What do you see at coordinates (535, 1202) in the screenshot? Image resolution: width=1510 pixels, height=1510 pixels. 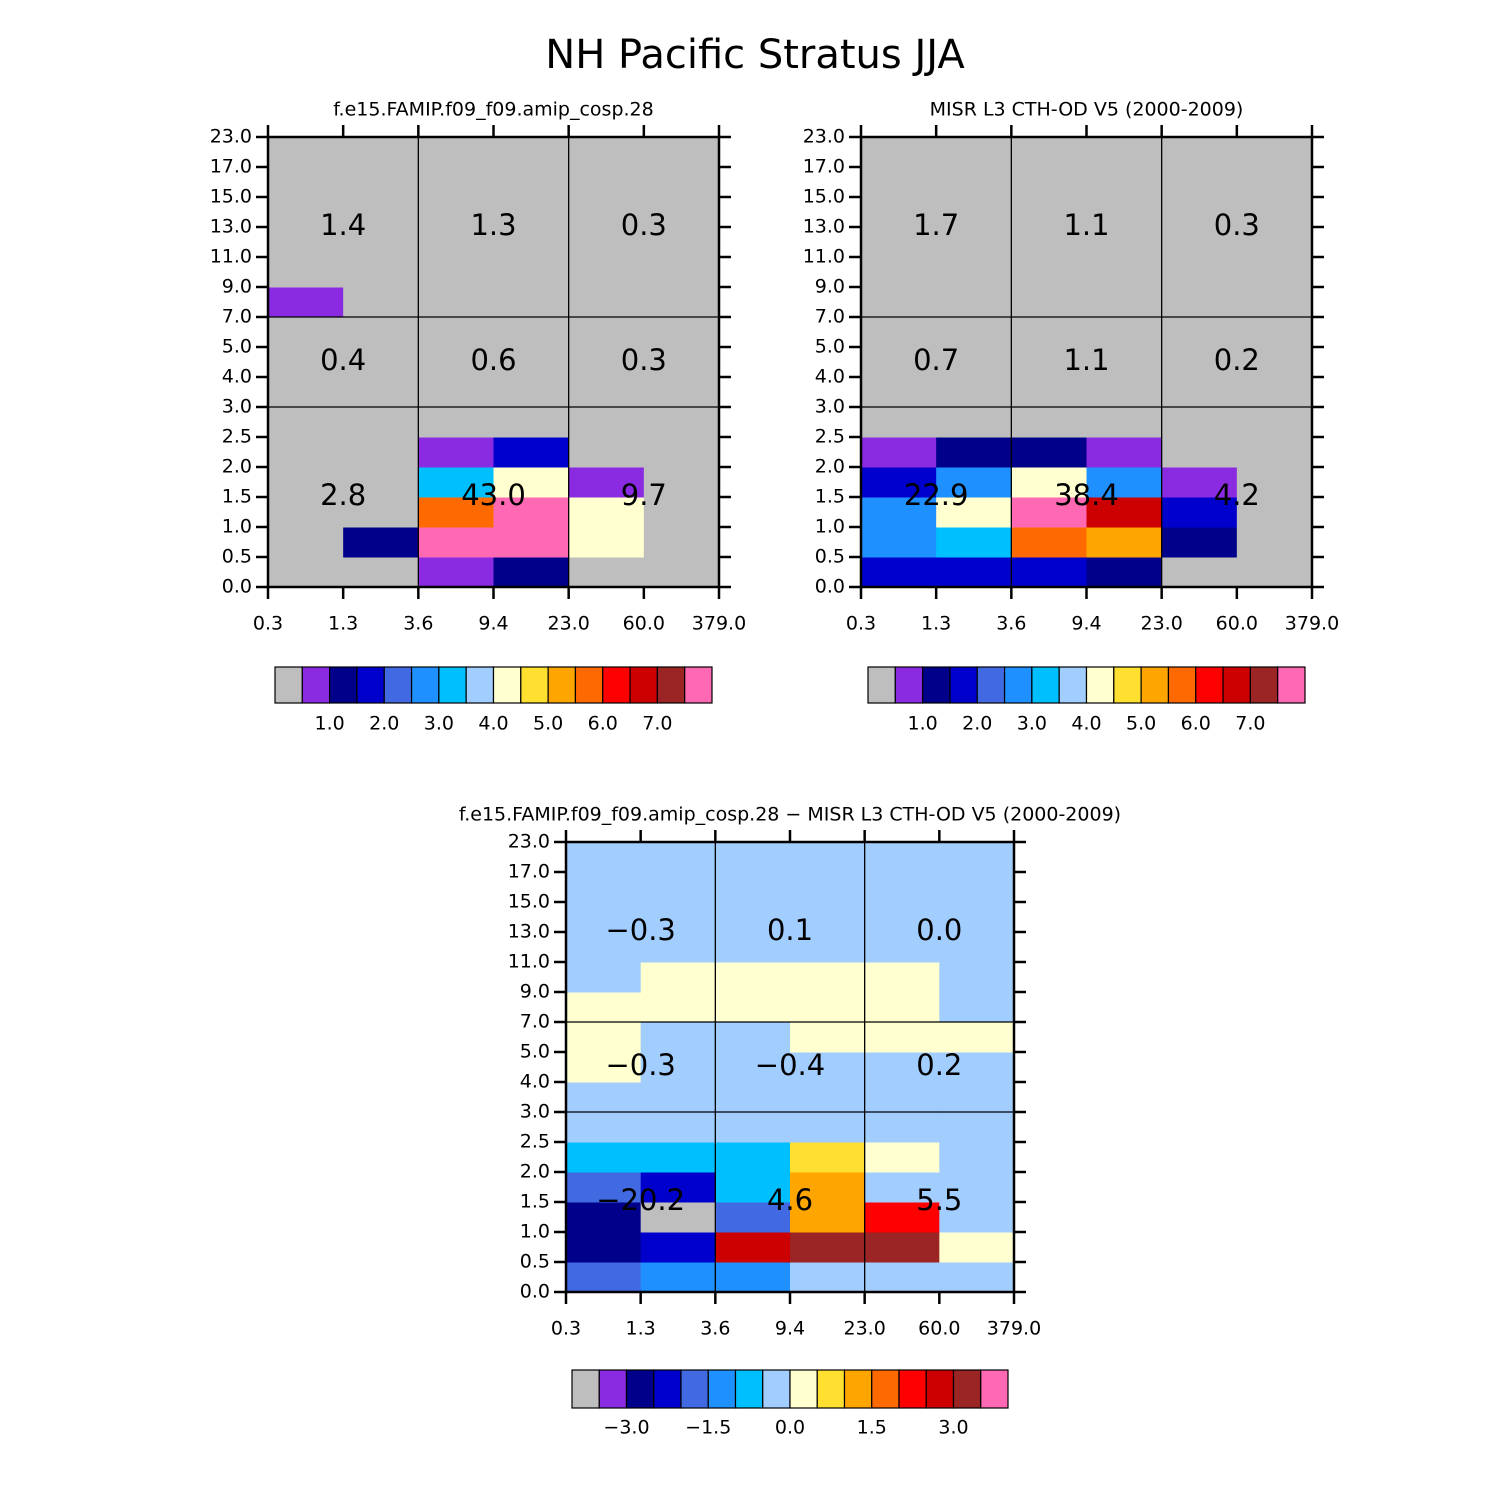 I see `y-tick-label: 1.5` at bounding box center [535, 1202].